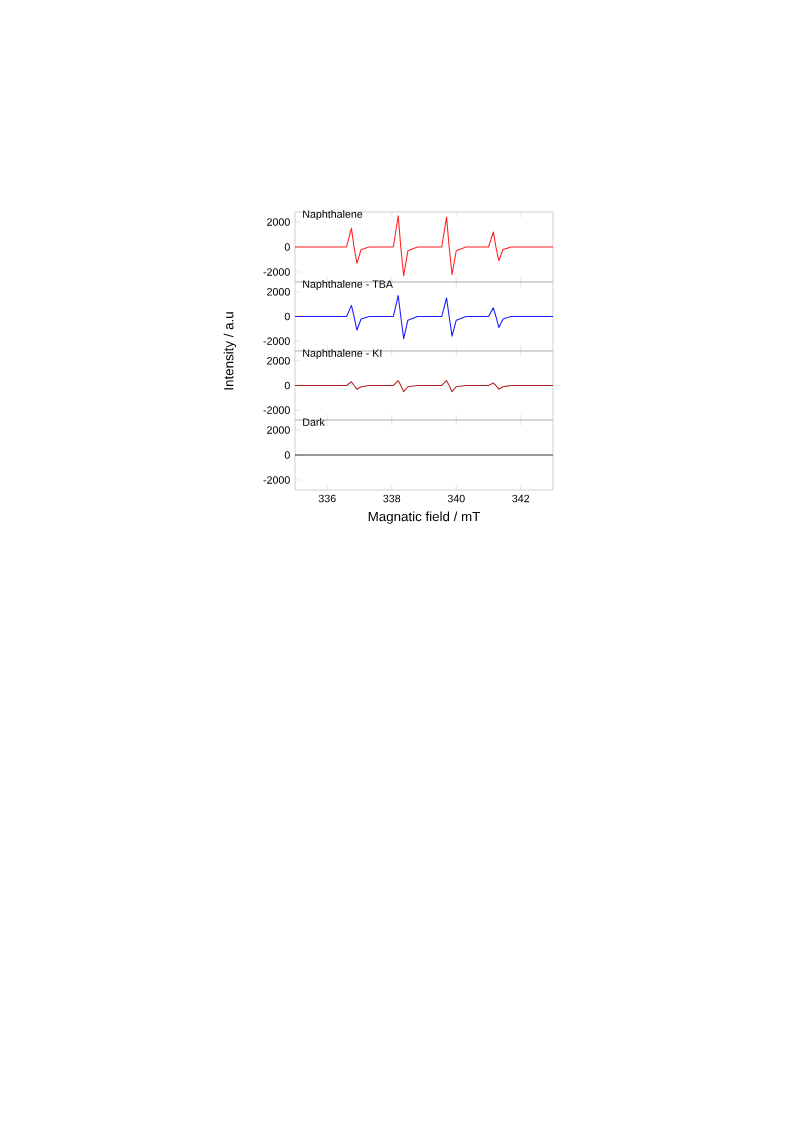 The image size is (793, 1123). I want to click on chart-title: Naphthalene, so click(333, 215).